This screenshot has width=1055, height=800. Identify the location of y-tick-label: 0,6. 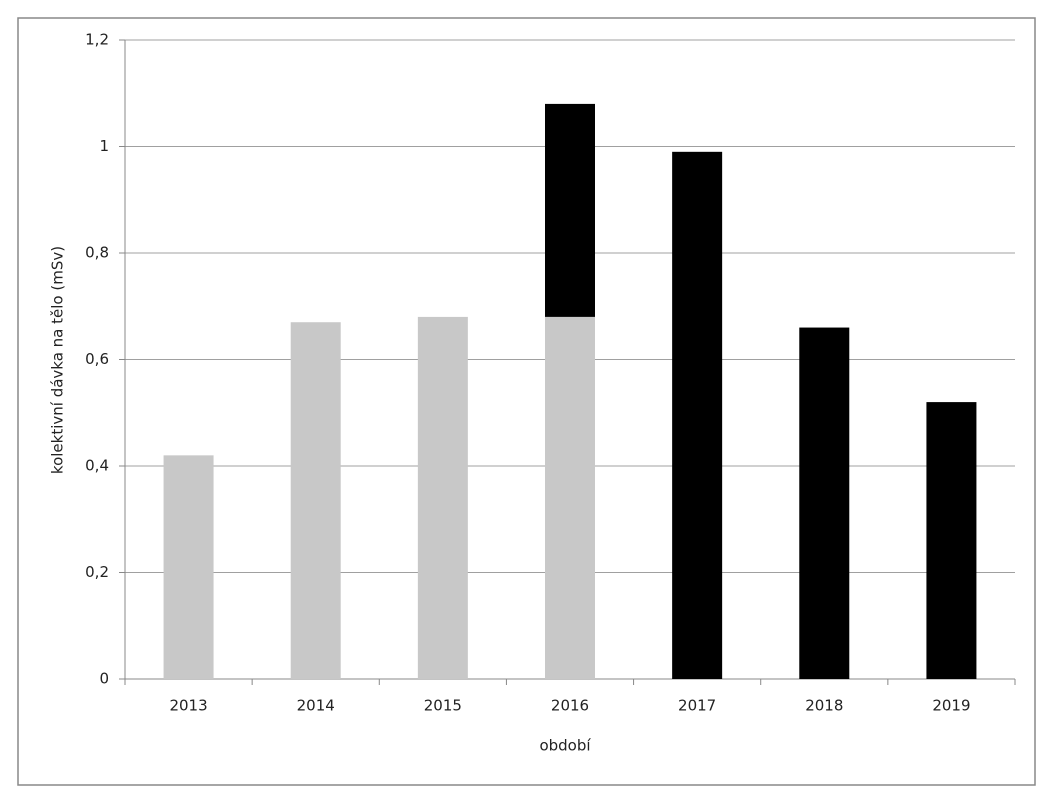
(97, 359).